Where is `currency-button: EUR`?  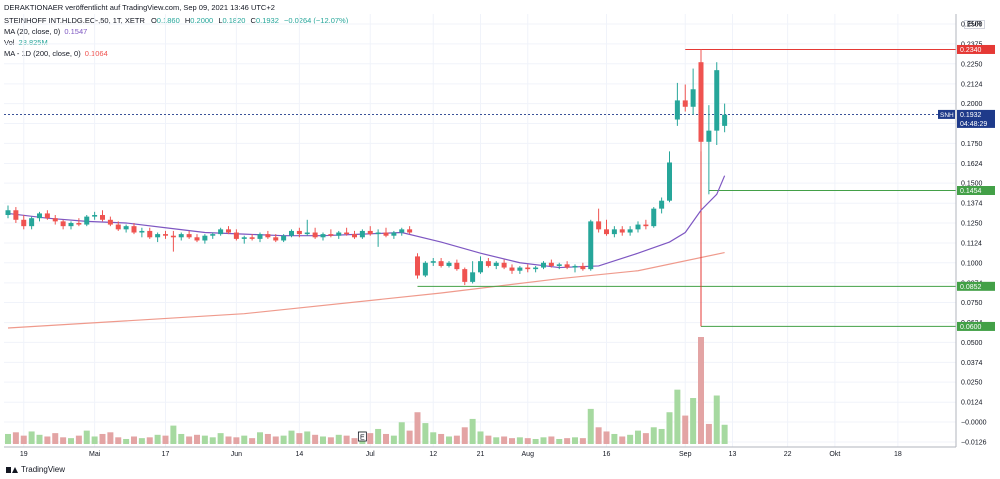
currency-button: EUR is located at coordinates (974, 24).